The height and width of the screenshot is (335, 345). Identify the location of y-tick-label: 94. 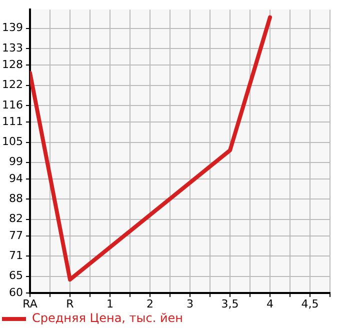
(16, 178).